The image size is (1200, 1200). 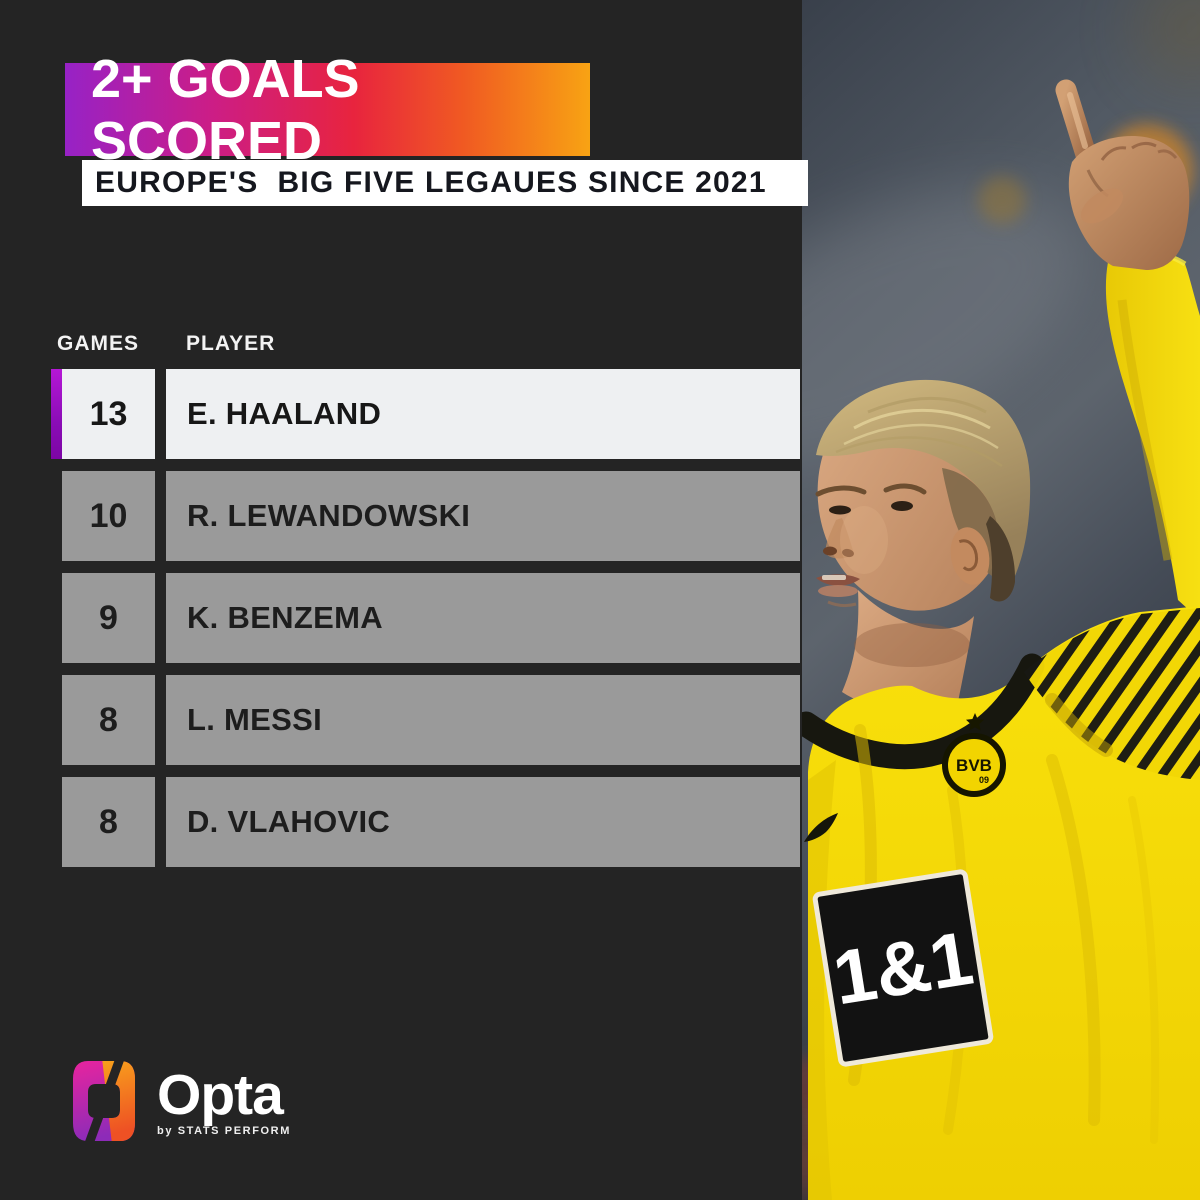 What do you see at coordinates (970, 556) in the screenshot?
I see `ear` at bounding box center [970, 556].